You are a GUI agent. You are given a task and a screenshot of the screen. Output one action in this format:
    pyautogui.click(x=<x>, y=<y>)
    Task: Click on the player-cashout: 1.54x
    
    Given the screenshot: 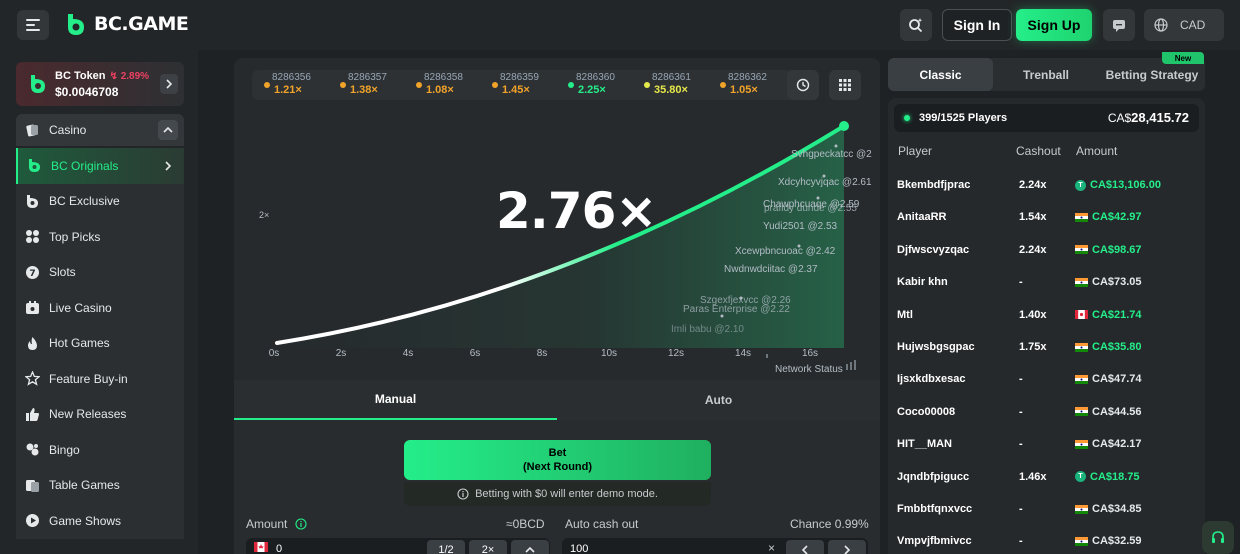 What is the action you would take?
    pyautogui.click(x=1033, y=217)
    